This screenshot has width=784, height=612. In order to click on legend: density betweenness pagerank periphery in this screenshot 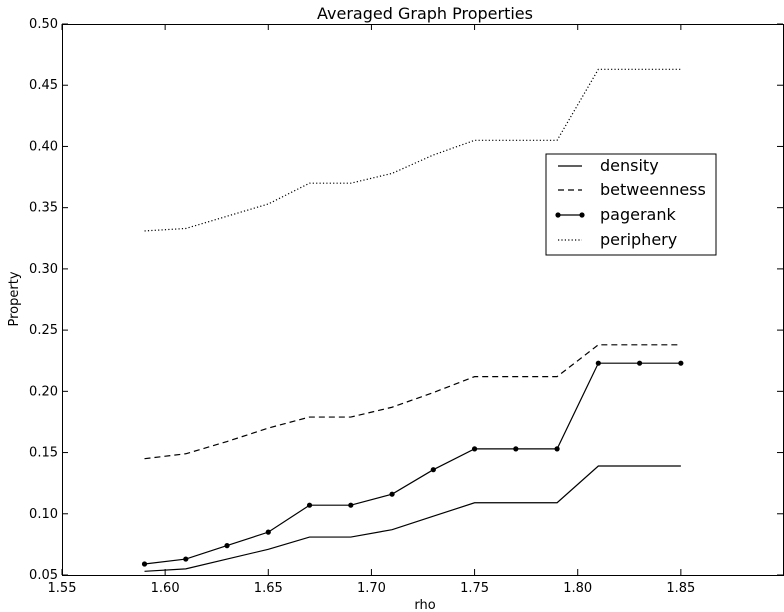, I will do `click(631, 204)`.